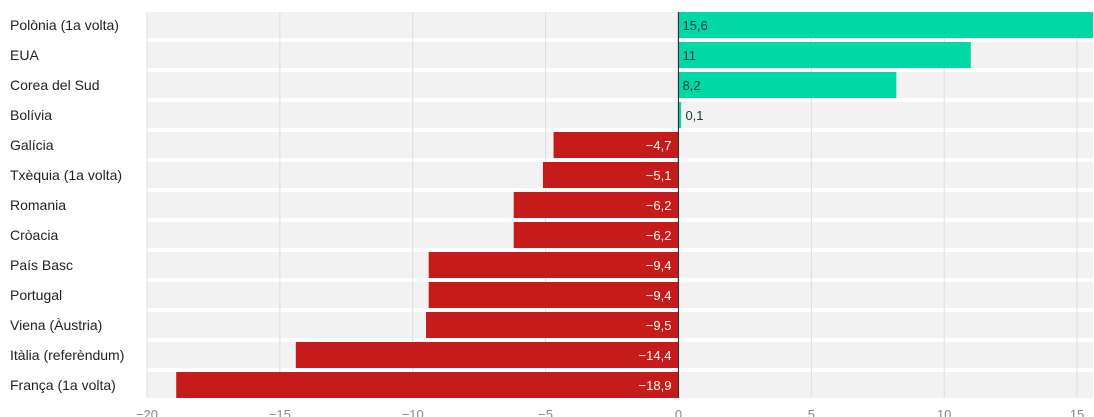 The image size is (1094, 417). What do you see at coordinates (811, 412) in the screenshot?
I see `x-tick-label: 5` at bounding box center [811, 412].